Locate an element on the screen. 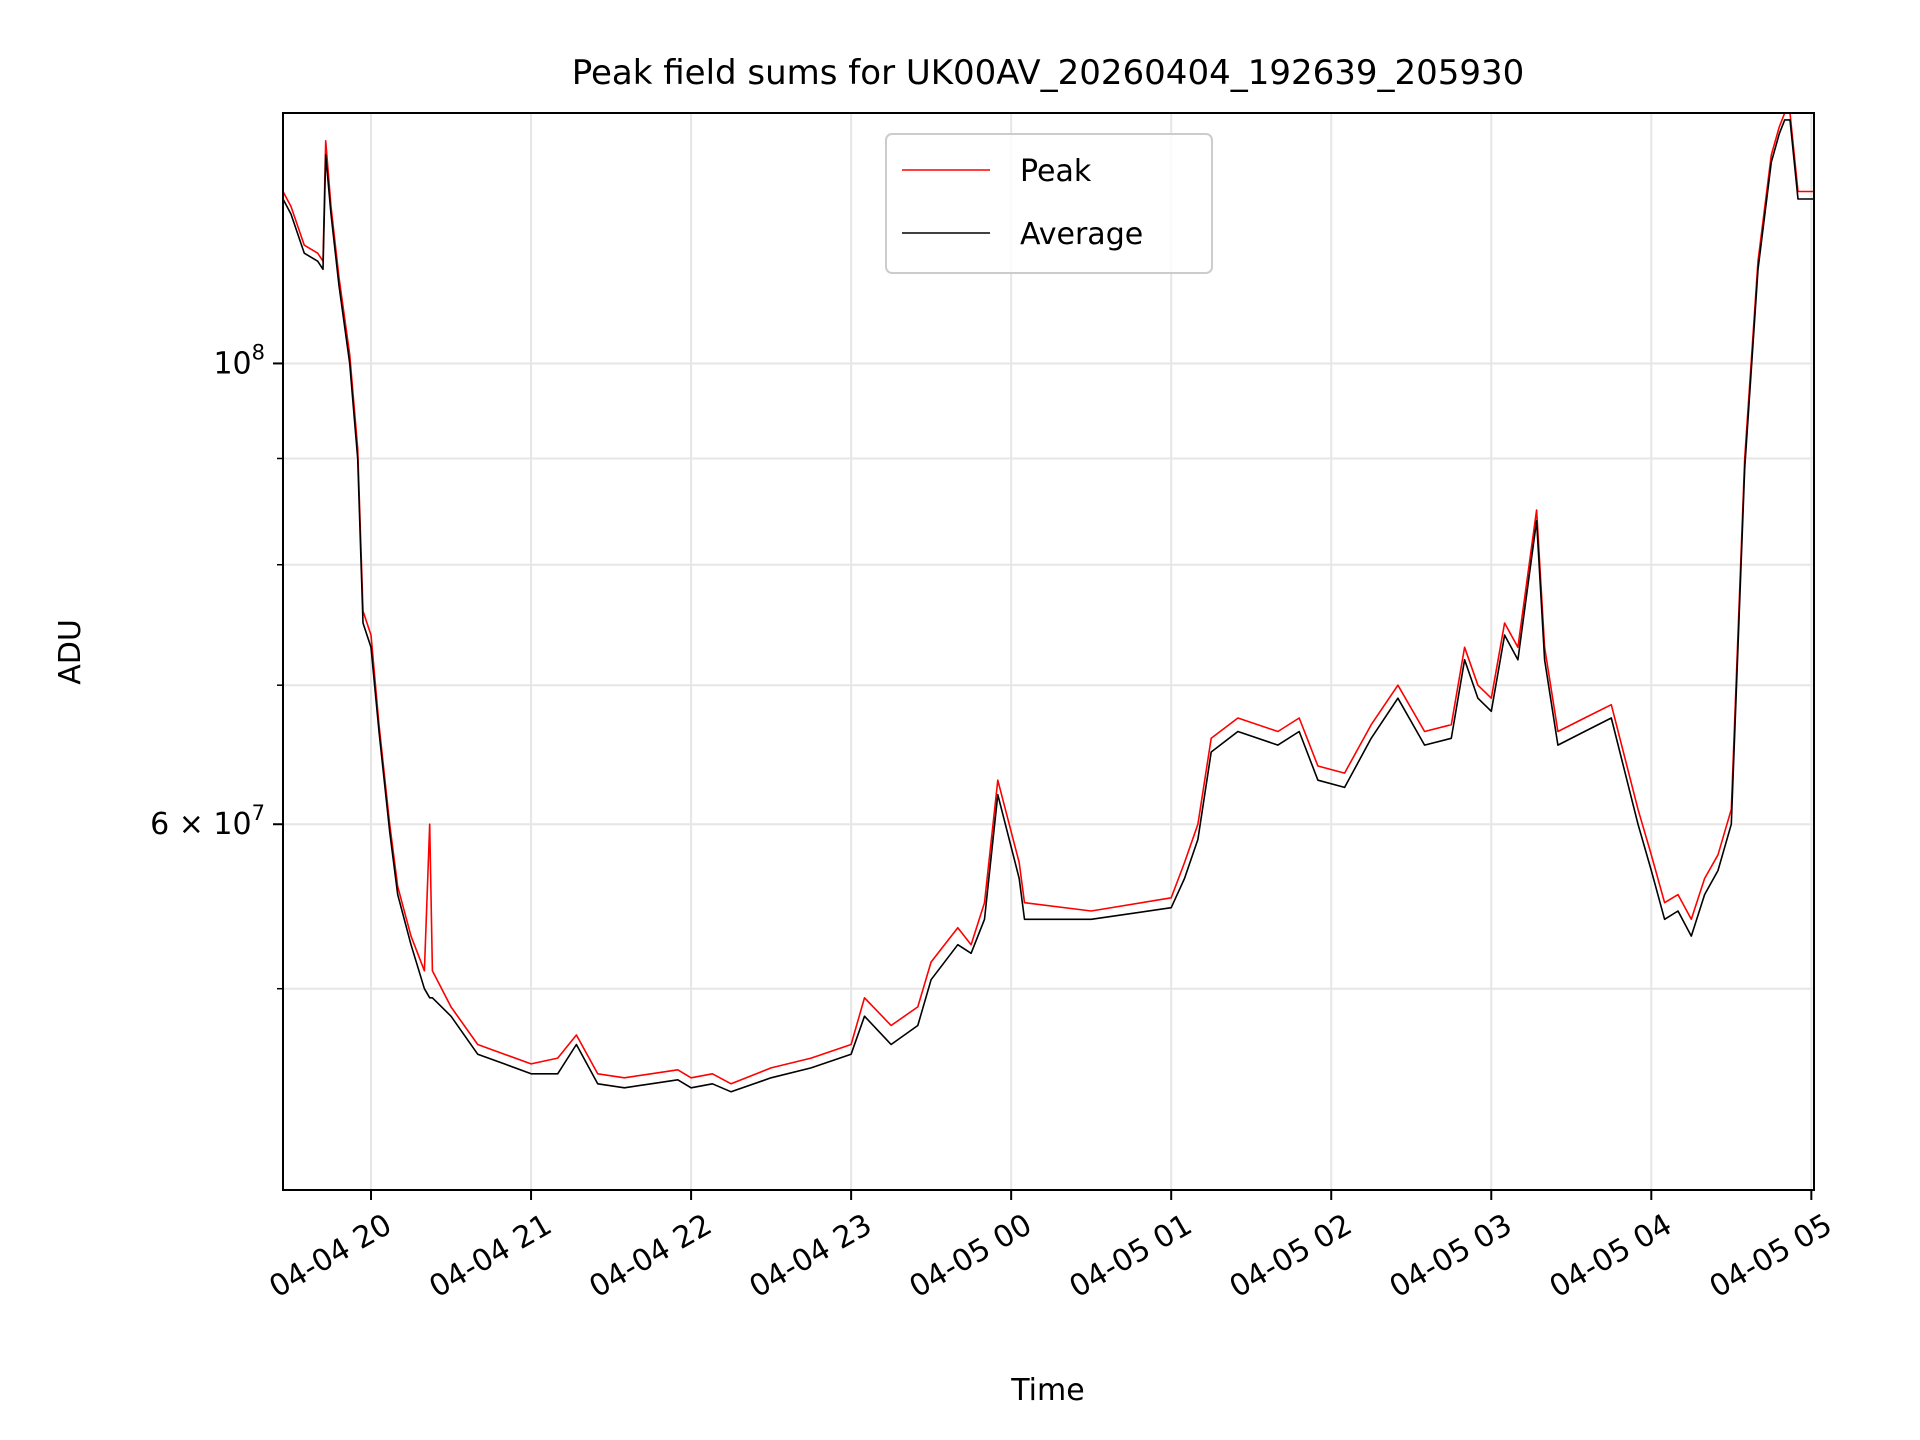 The image size is (1920, 1440). y-axis-ticks: 108 6 × 107 is located at coordinates (216, 665).